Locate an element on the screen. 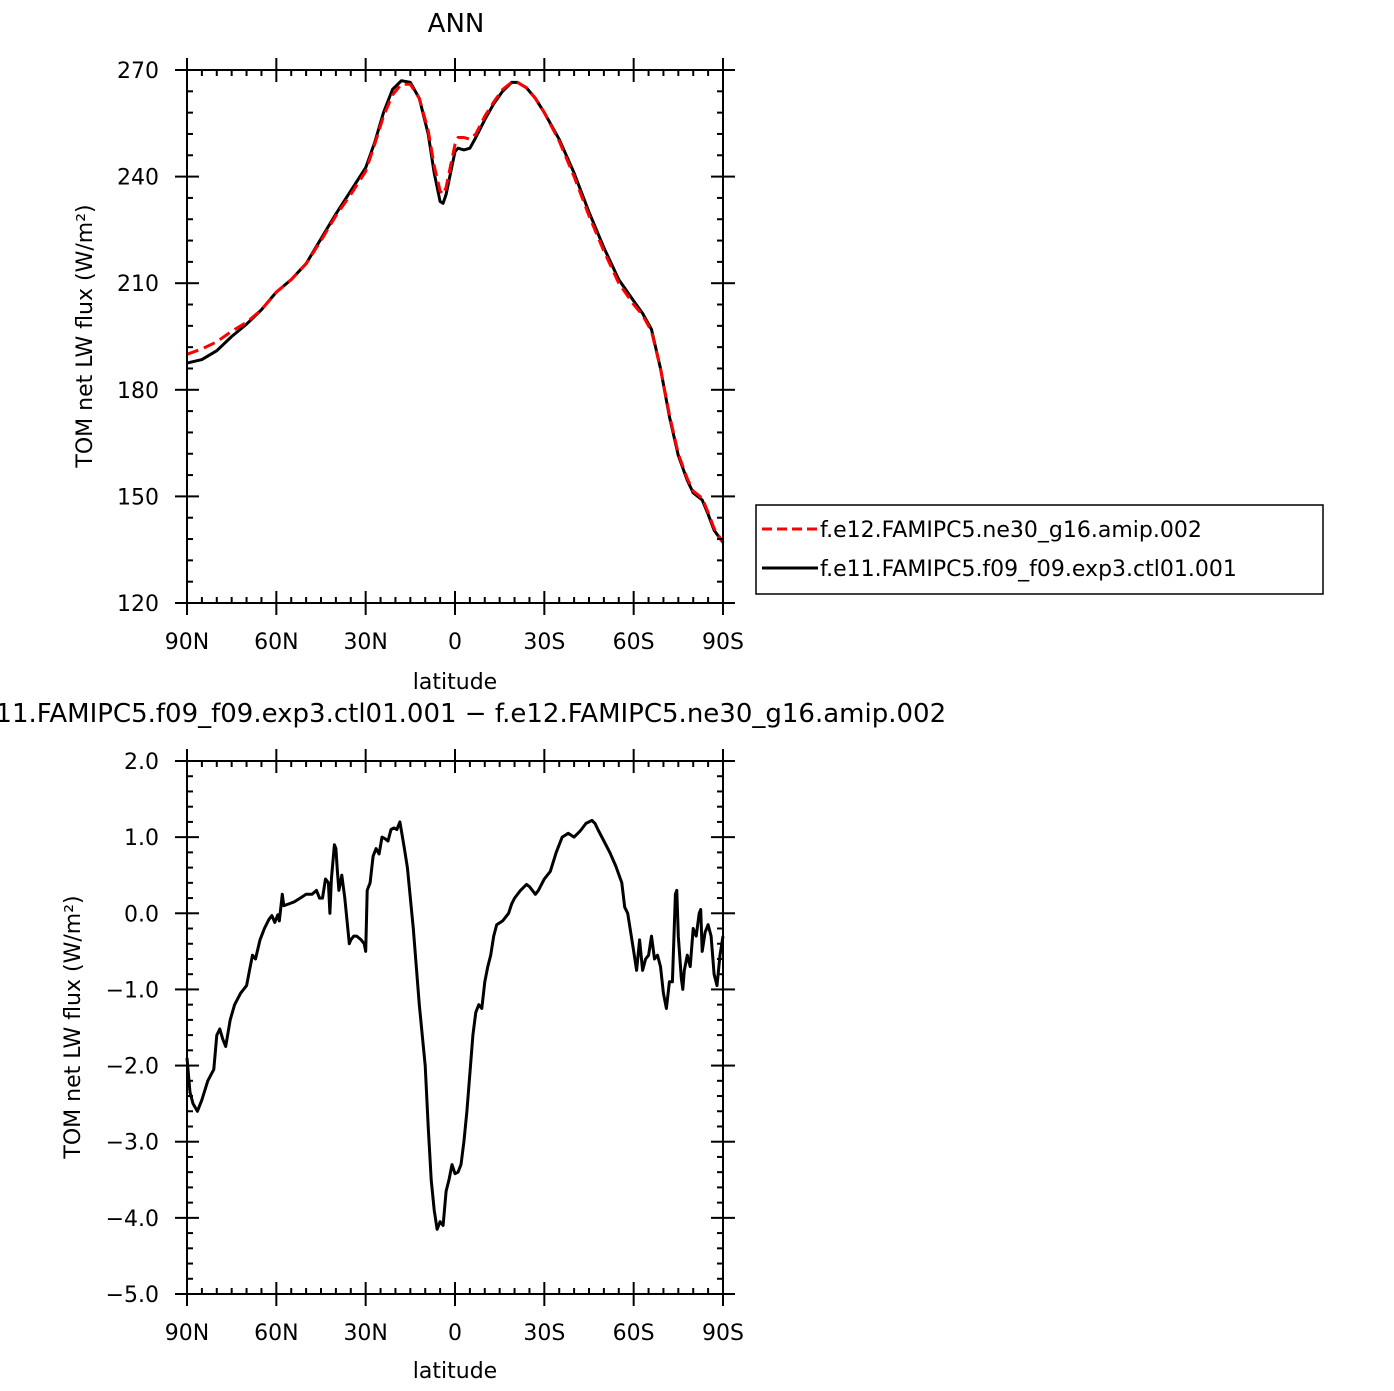 Image resolution: width=1394 pixels, height=1391 pixels. legend-box is located at coordinates (1039, 549).